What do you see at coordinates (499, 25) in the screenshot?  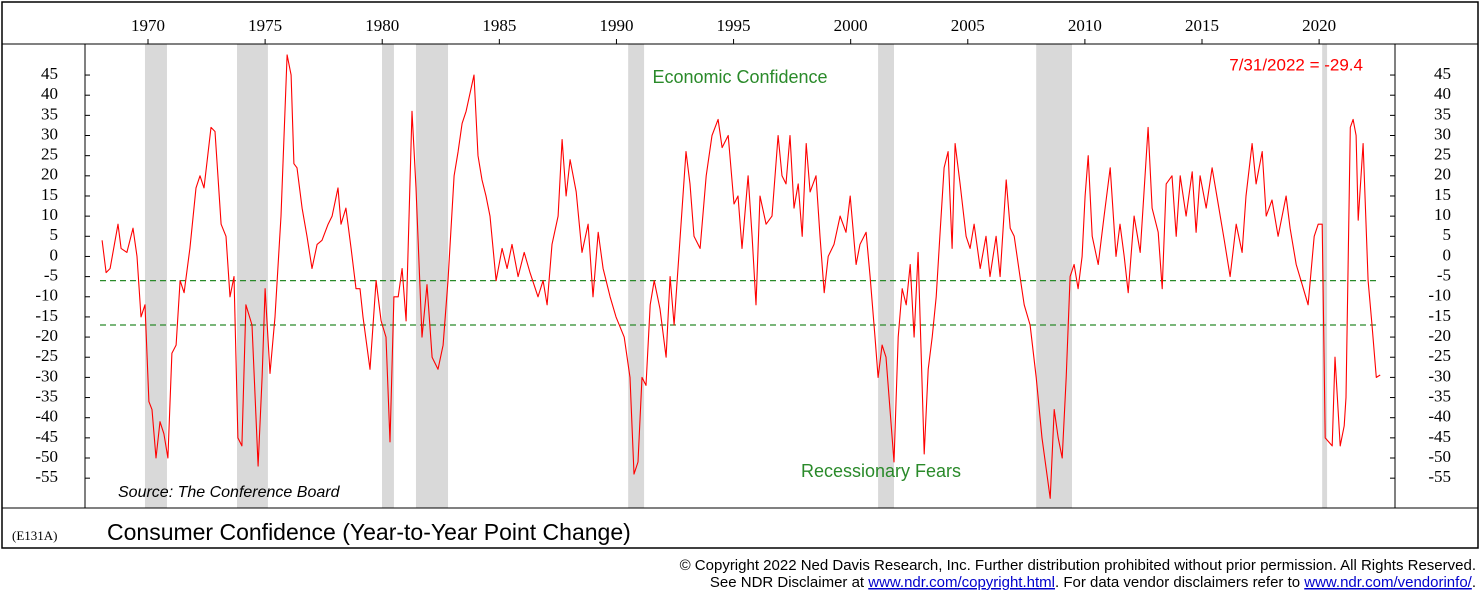 I see `x-tick-label: 1985` at bounding box center [499, 25].